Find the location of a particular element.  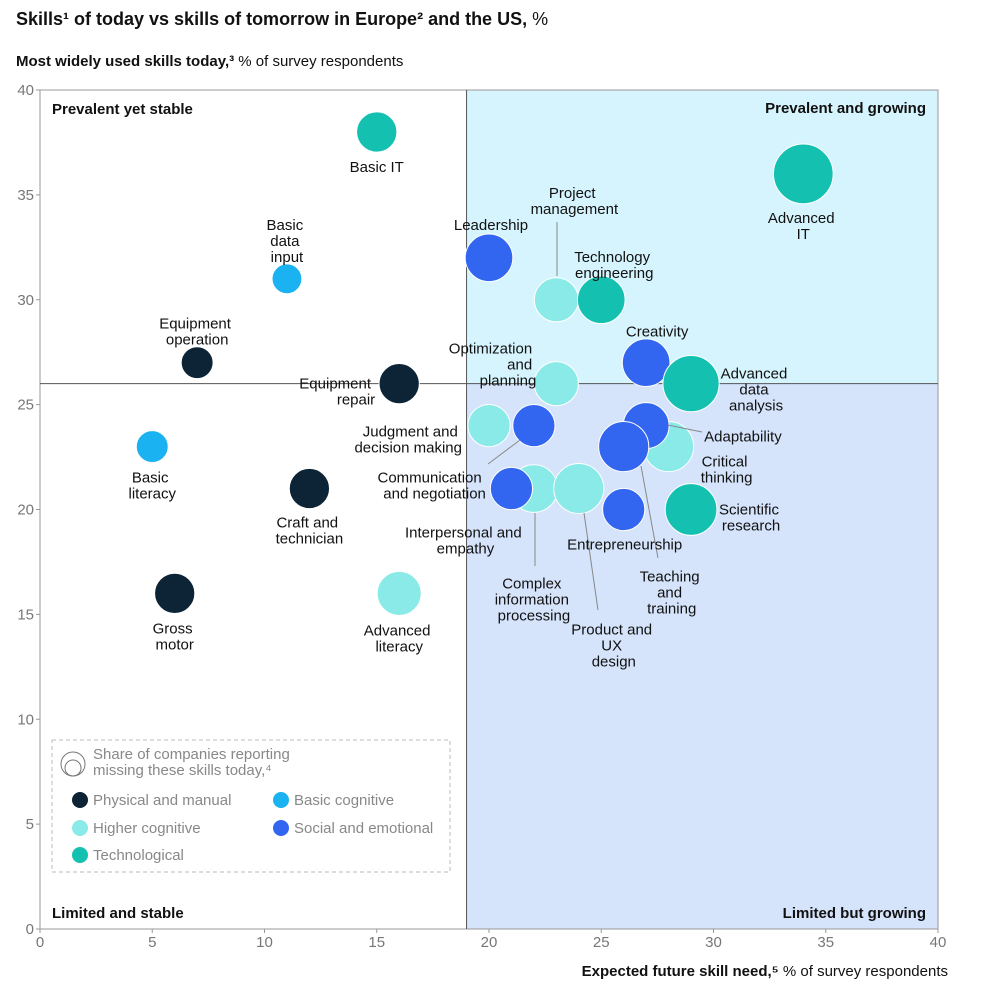

x-tick-label: 30 is located at coordinates (713, 942).